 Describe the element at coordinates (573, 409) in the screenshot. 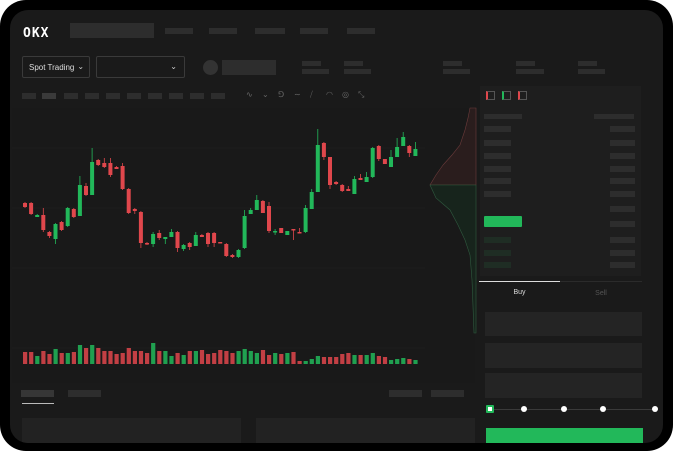

I see `percent-slider-track` at that location.